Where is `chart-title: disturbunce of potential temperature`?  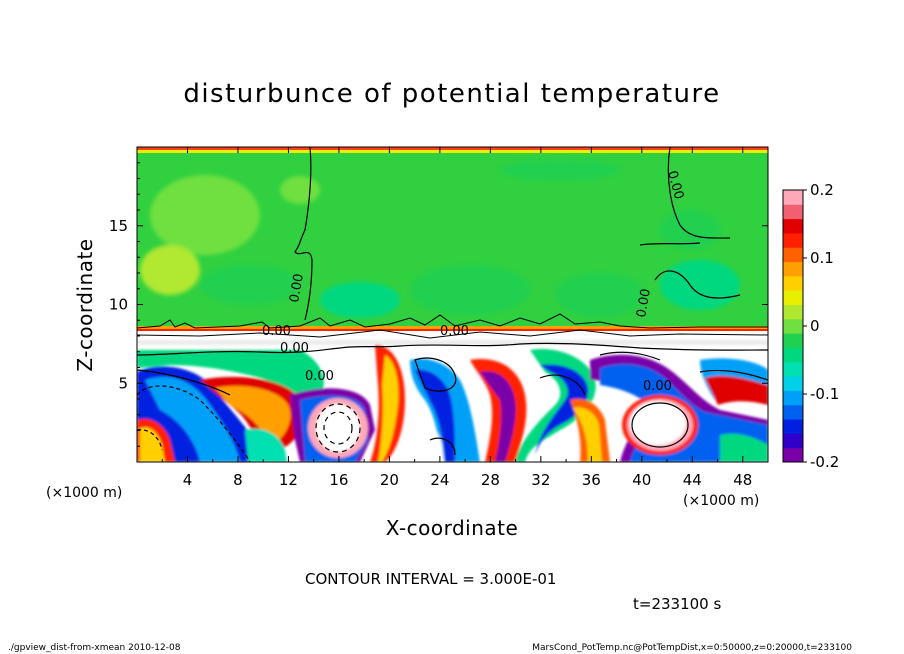
chart-title: disturbunce of potential temperature is located at coordinates (451, 94).